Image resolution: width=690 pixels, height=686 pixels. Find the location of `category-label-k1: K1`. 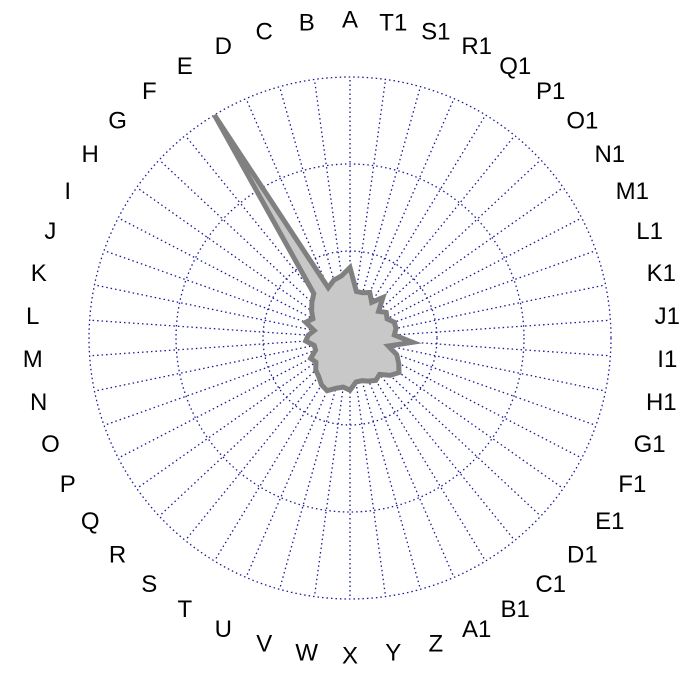

category-label-k1: K1 is located at coordinates (661, 273).